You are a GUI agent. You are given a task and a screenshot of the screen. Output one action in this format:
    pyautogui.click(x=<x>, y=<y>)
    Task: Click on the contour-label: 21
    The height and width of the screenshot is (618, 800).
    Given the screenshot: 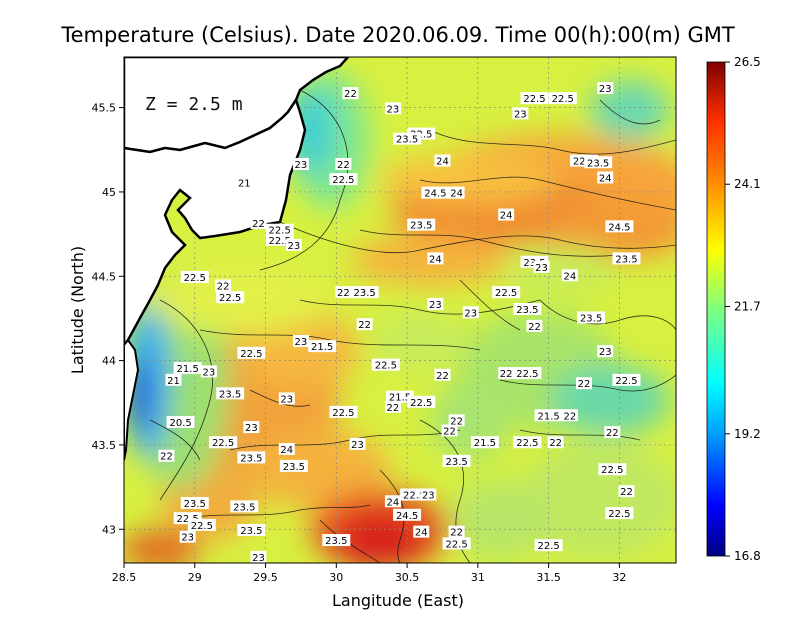 What is the action you would take?
    pyautogui.click(x=244, y=183)
    